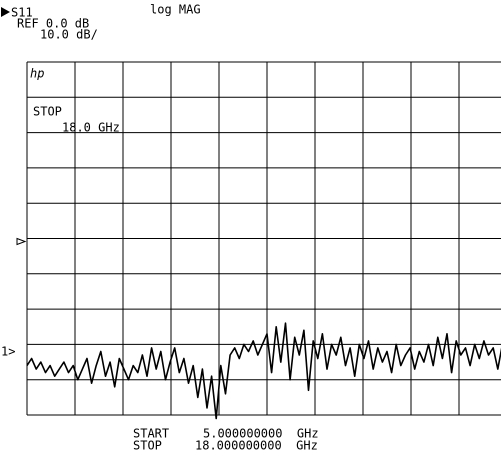  Describe the element at coordinates (91, 128) in the screenshot. I see `stop-value: 18.0 GHz` at that location.